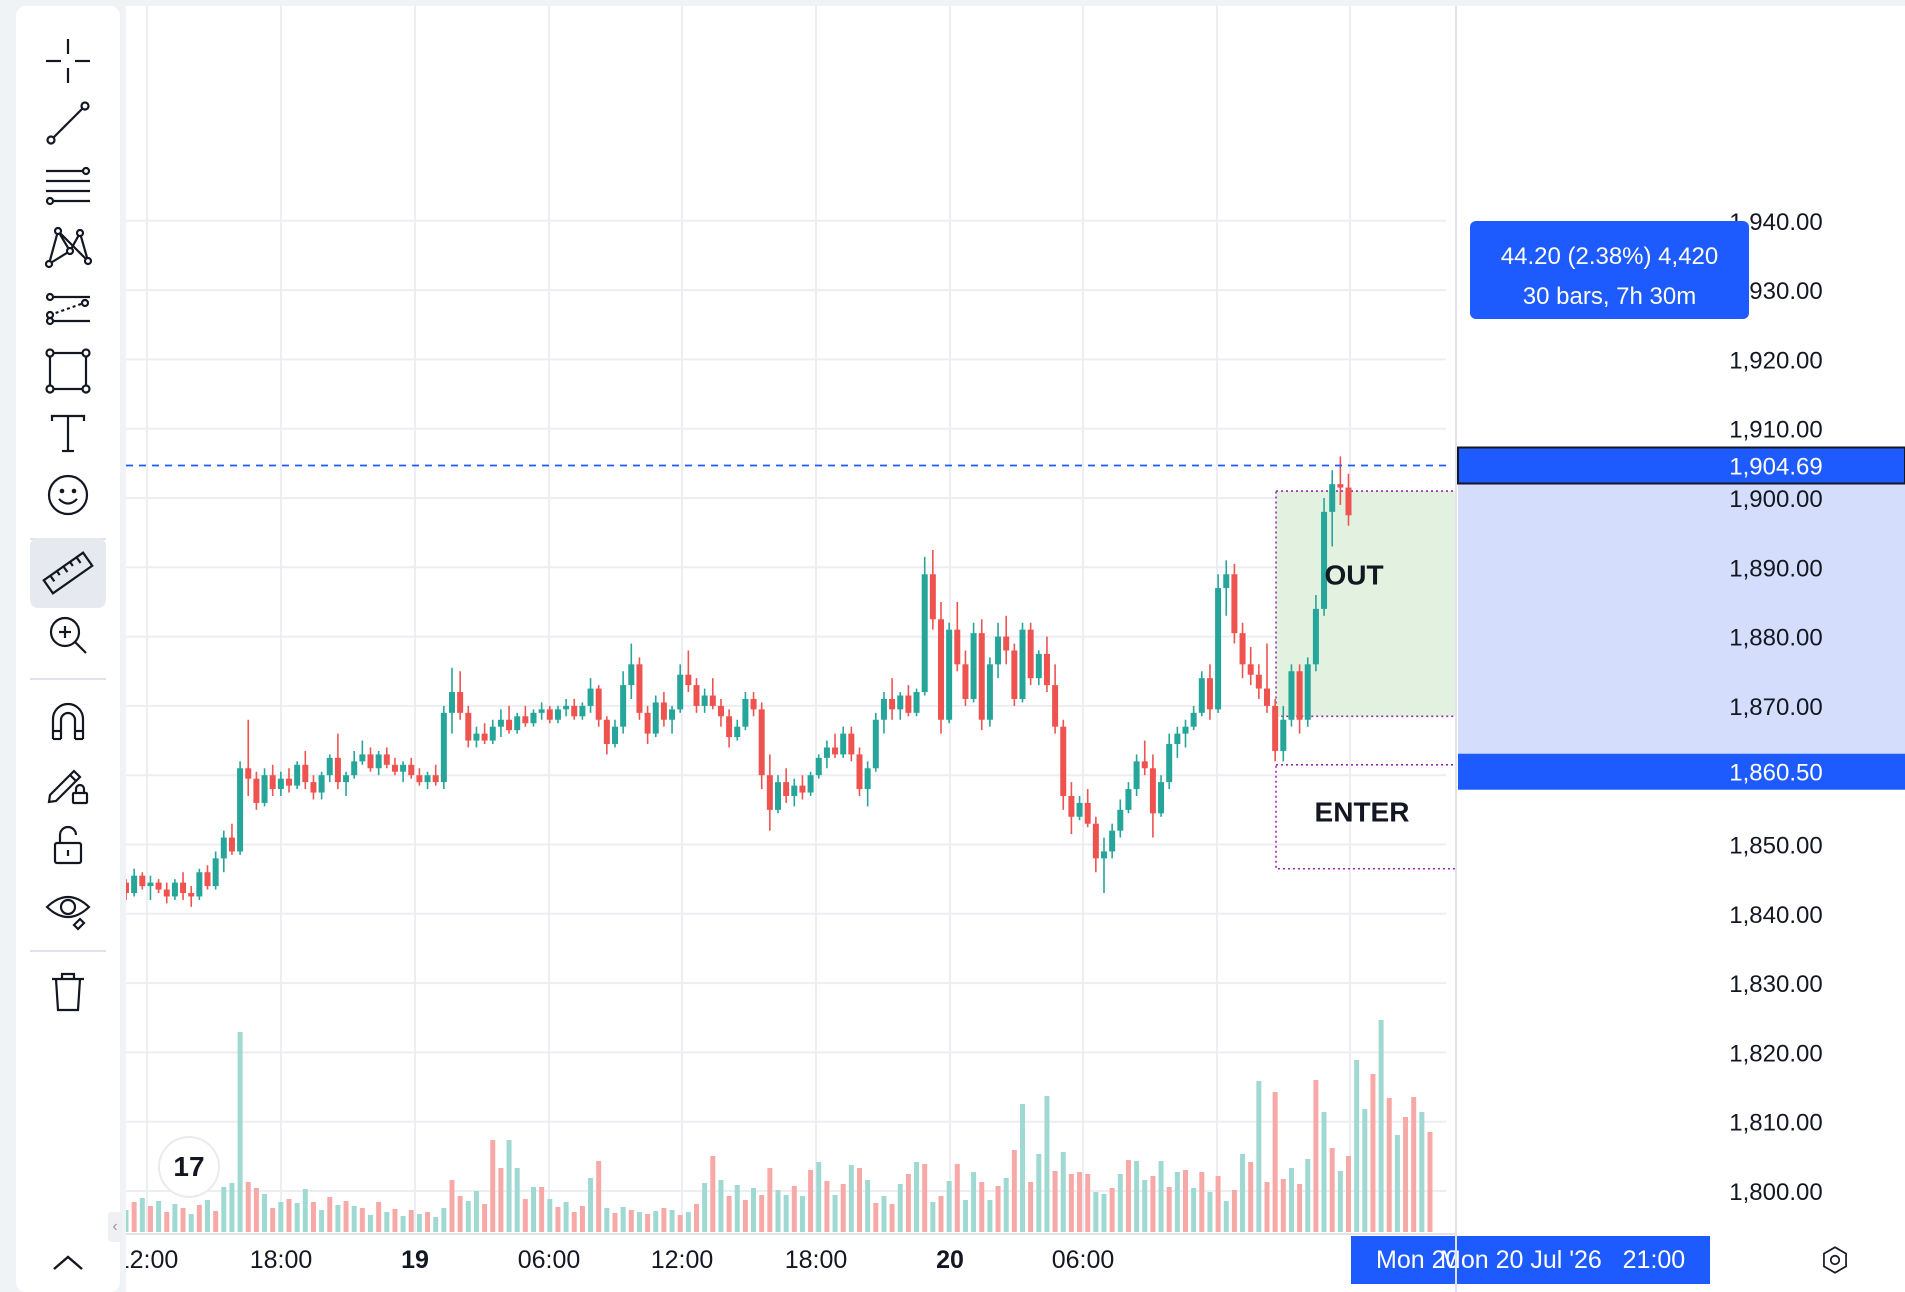 Image resolution: width=1905 pixels, height=1292 pixels. I want to click on time-axis-background, so click(791, 1263).